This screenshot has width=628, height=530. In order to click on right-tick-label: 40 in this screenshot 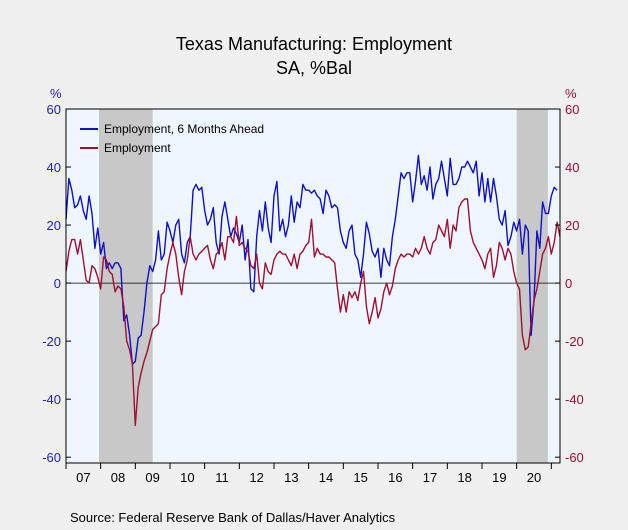, I will do `click(572, 167)`.